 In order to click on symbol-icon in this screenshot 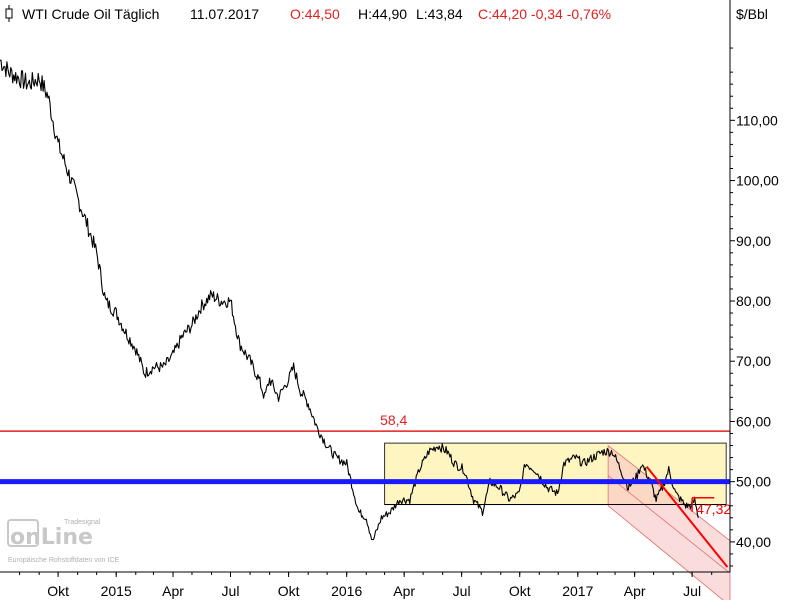, I will do `click(9, 13)`.